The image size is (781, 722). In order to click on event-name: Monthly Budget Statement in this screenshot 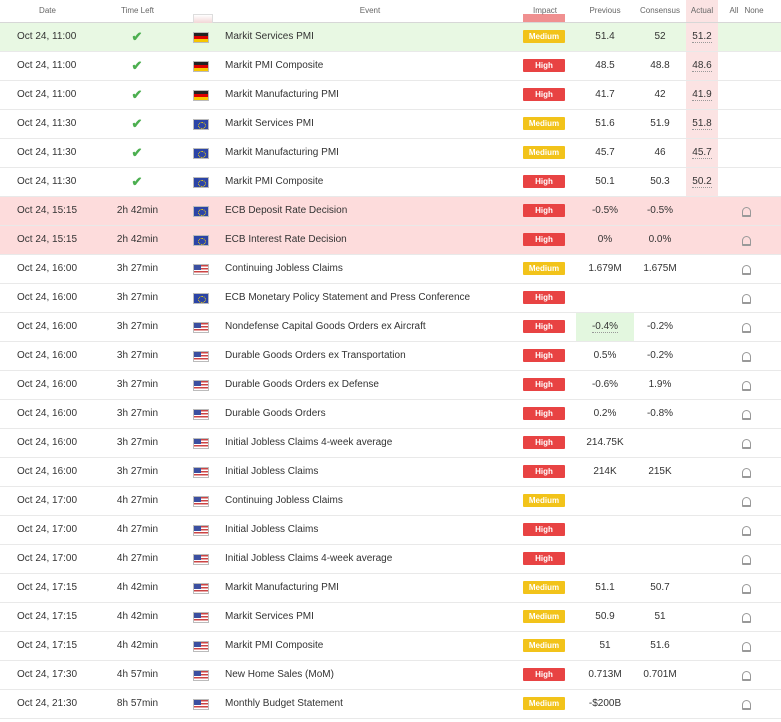, I will do `click(284, 703)`.